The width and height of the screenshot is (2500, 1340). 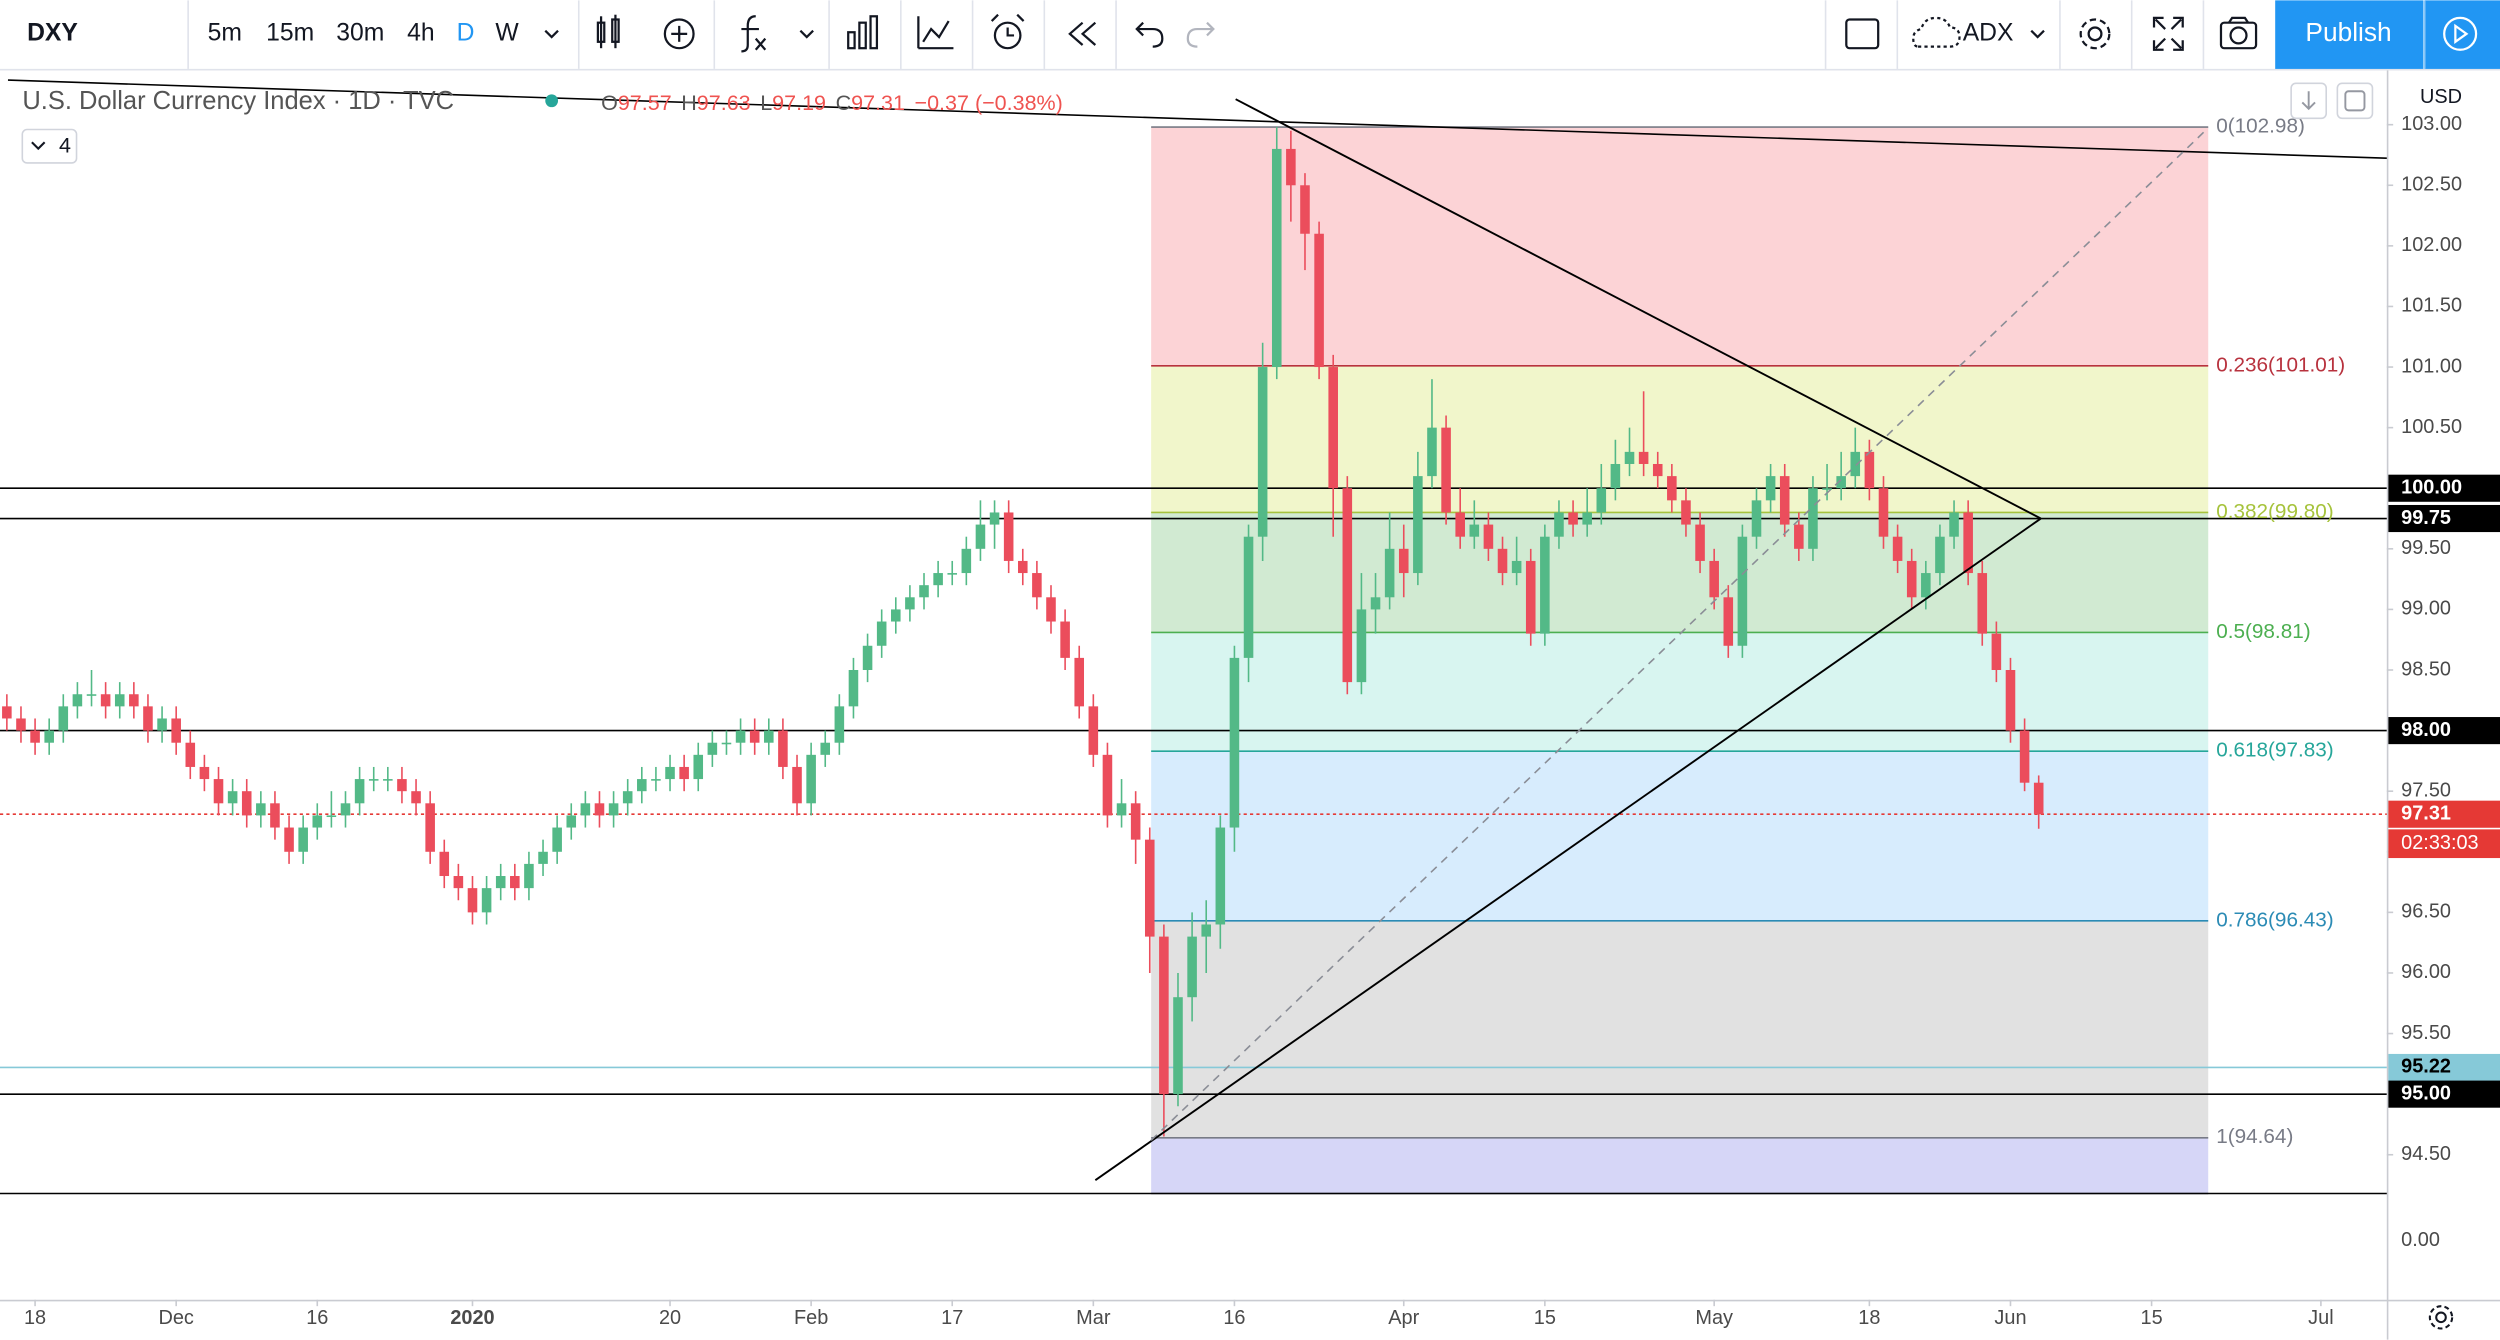 What do you see at coordinates (2263, 631) in the screenshot?
I see `fib-label: 0.5(98.81)` at bounding box center [2263, 631].